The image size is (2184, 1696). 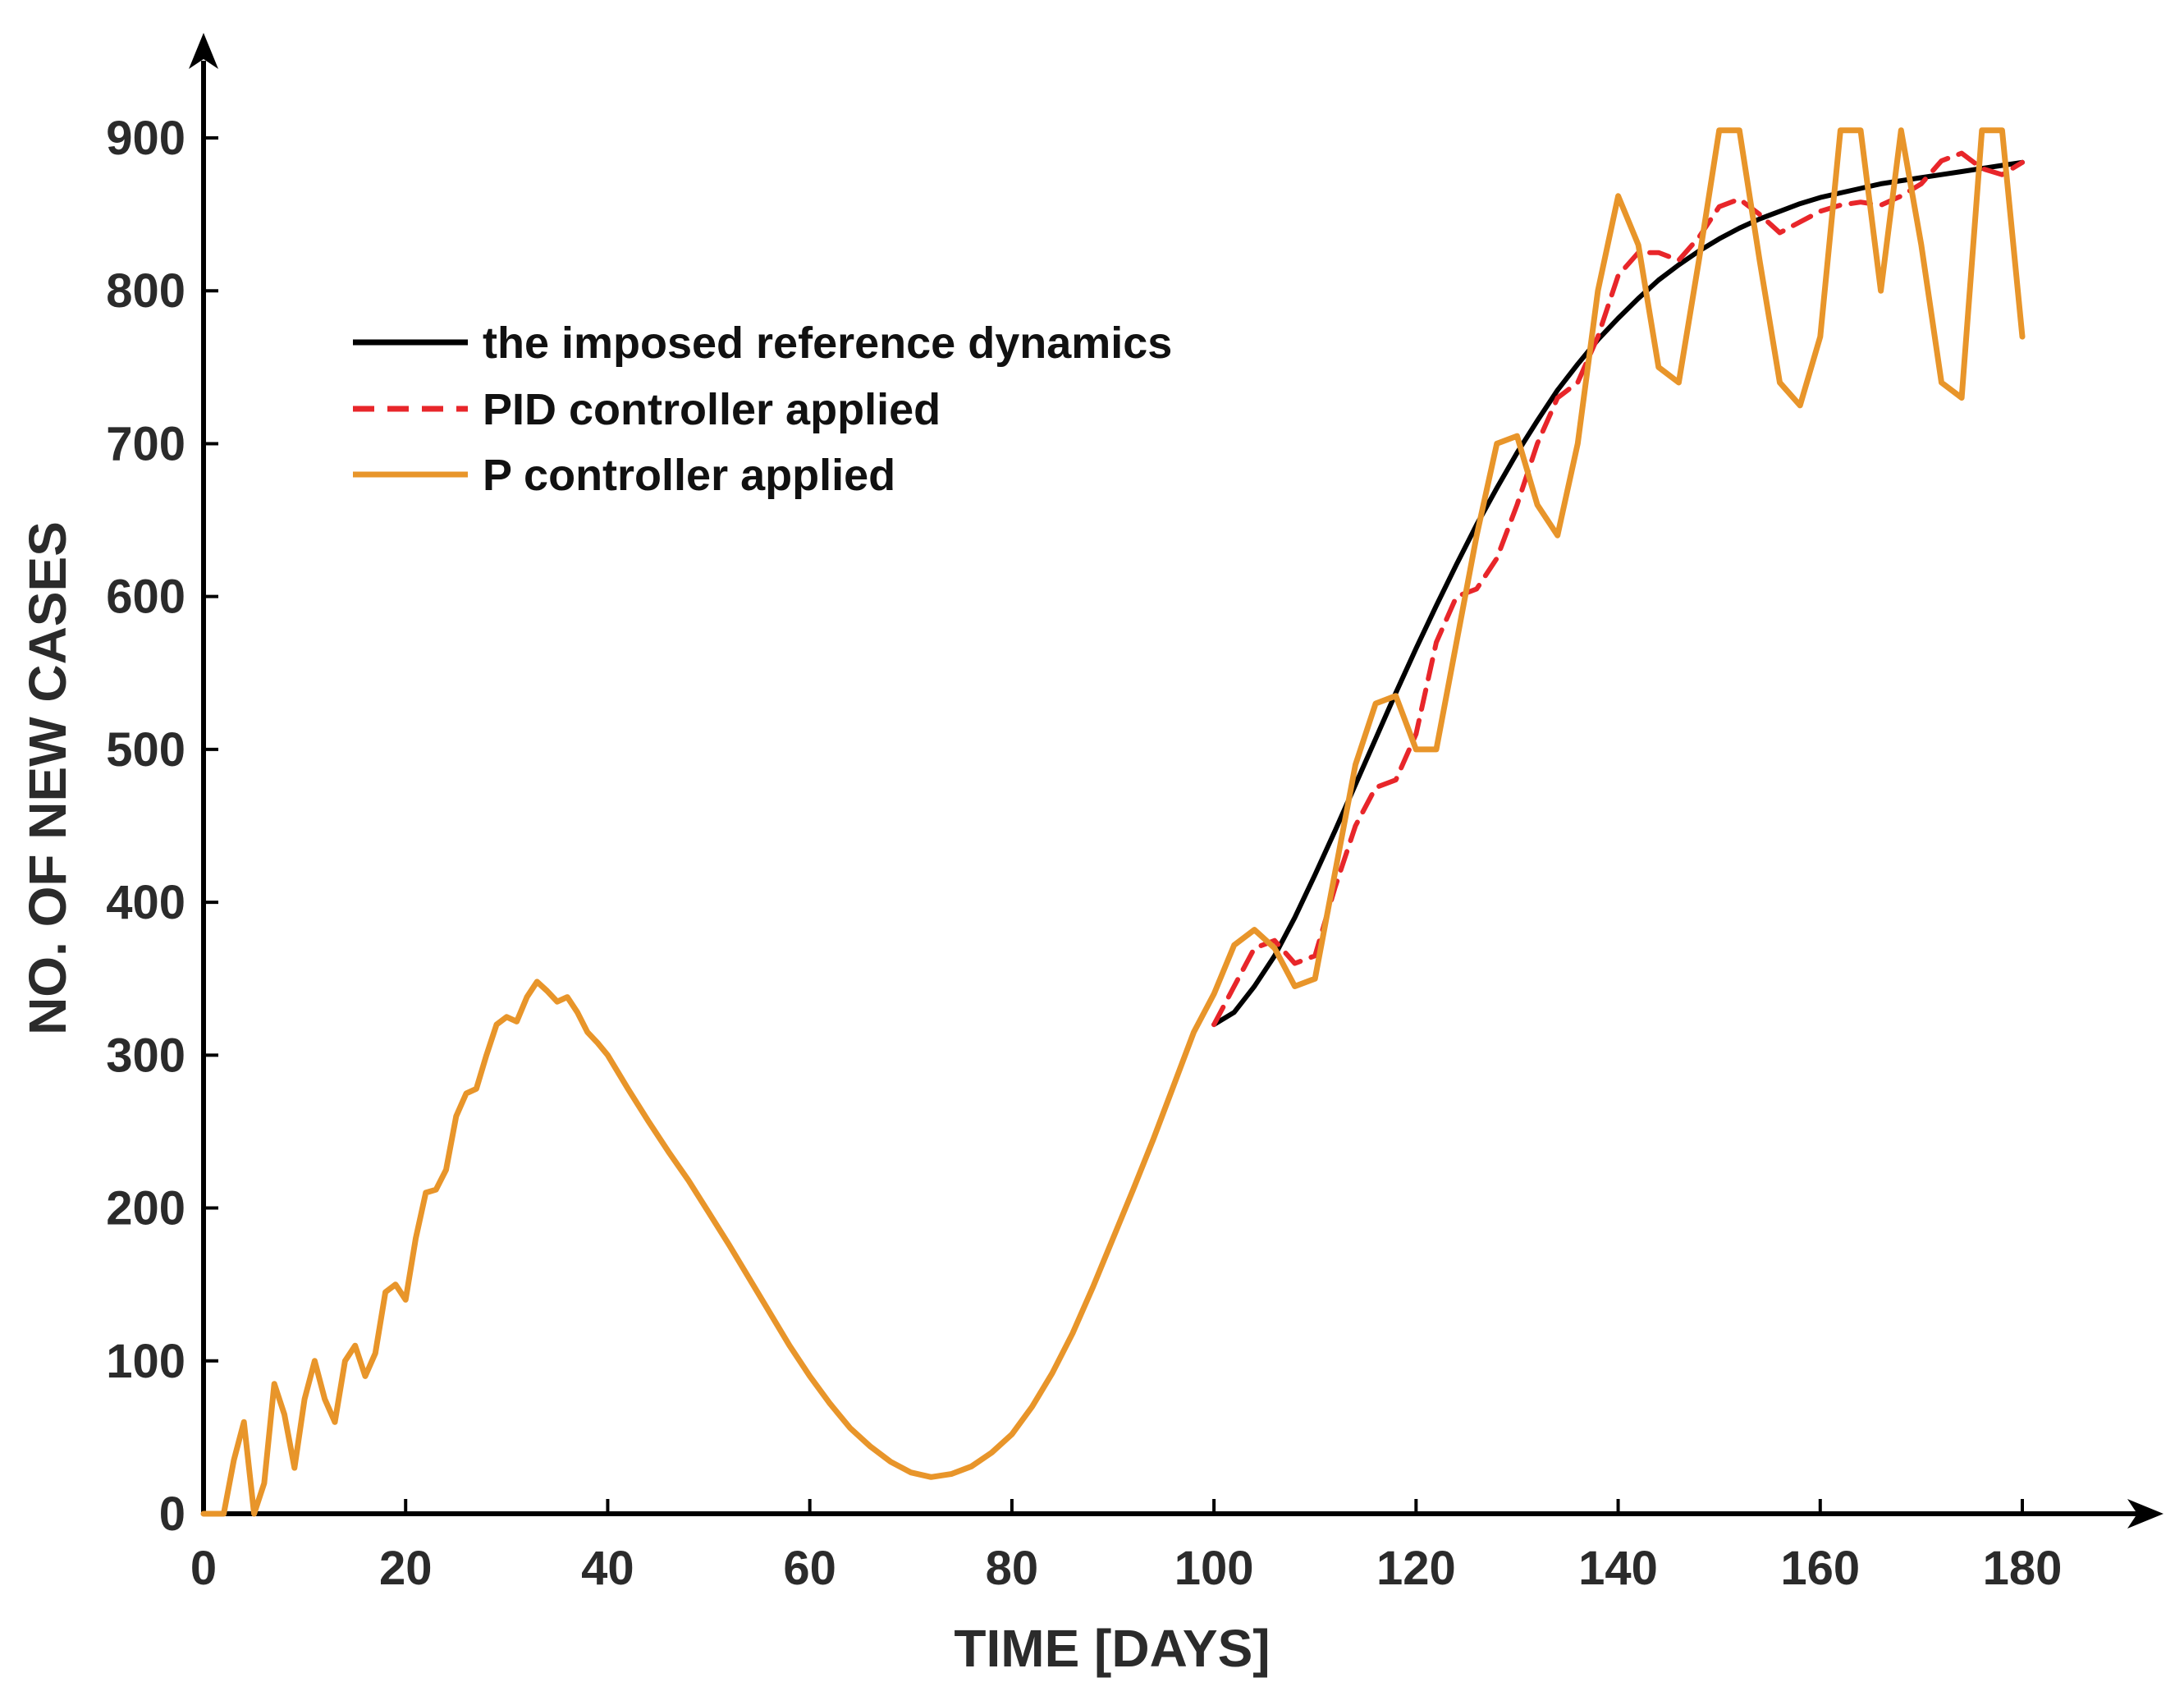 What do you see at coordinates (145, 598) in the screenshot?
I see `y-tick-label: 600` at bounding box center [145, 598].